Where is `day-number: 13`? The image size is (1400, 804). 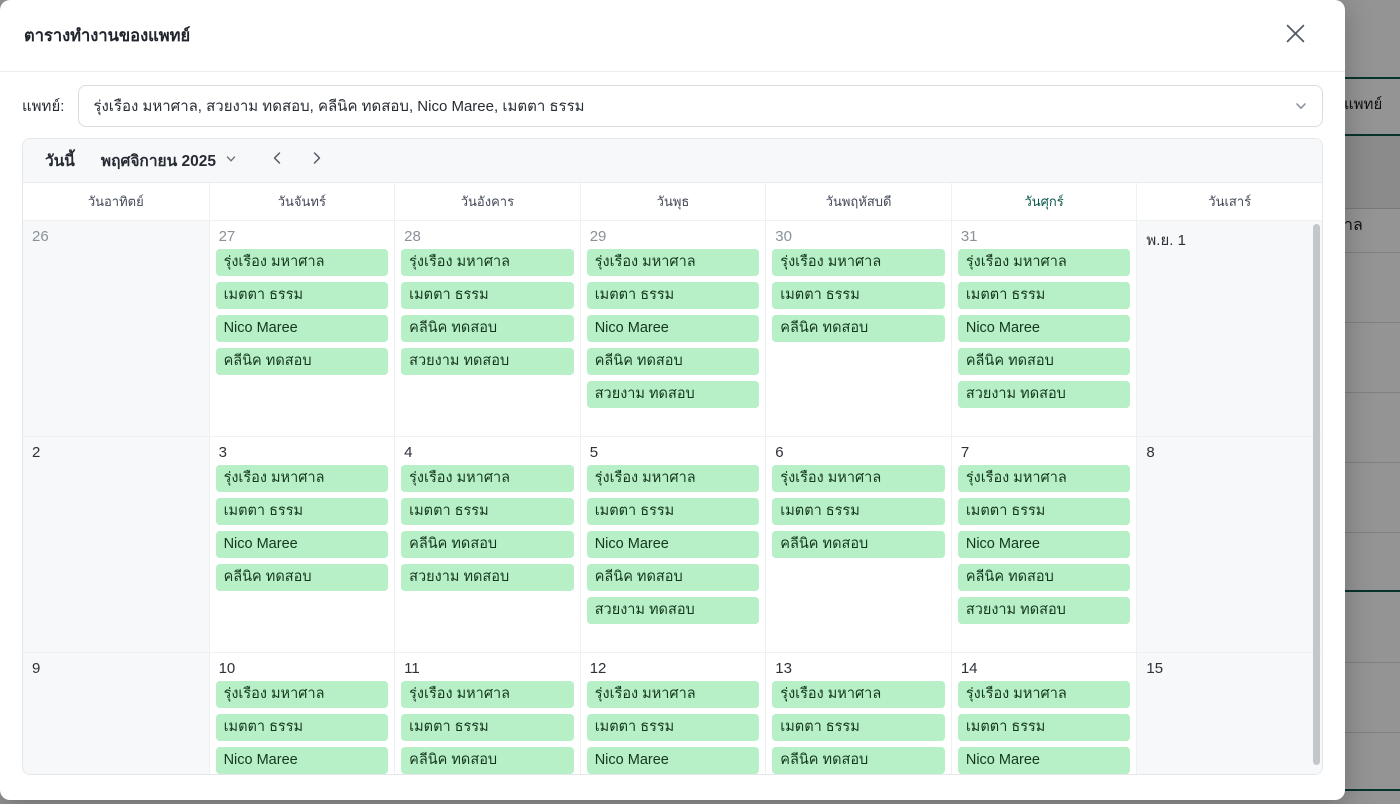
day-number: 13 is located at coordinates (783, 668).